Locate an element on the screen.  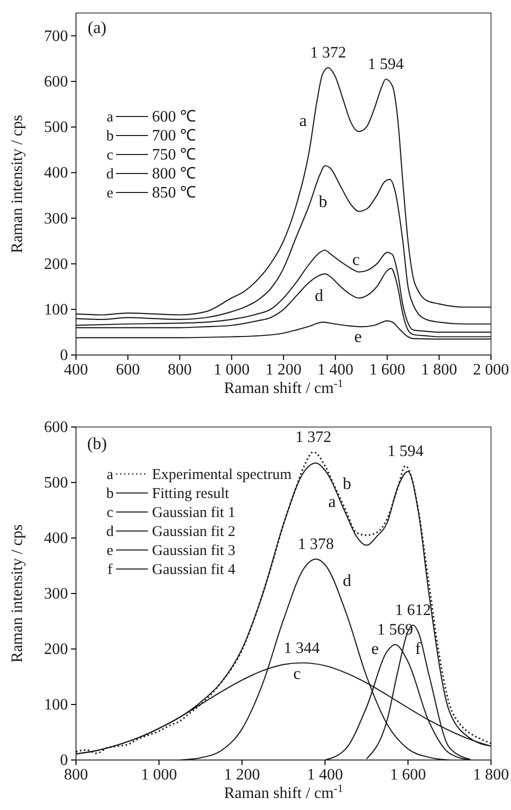
legend-label: Fitting result is located at coordinates (191, 494).